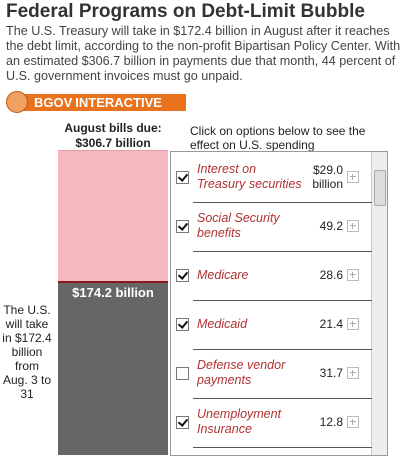  What do you see at coordinates (241, 372) in the screenshot?
I see `option-label: Defense vendor payments` at bounding box center [241, 372].